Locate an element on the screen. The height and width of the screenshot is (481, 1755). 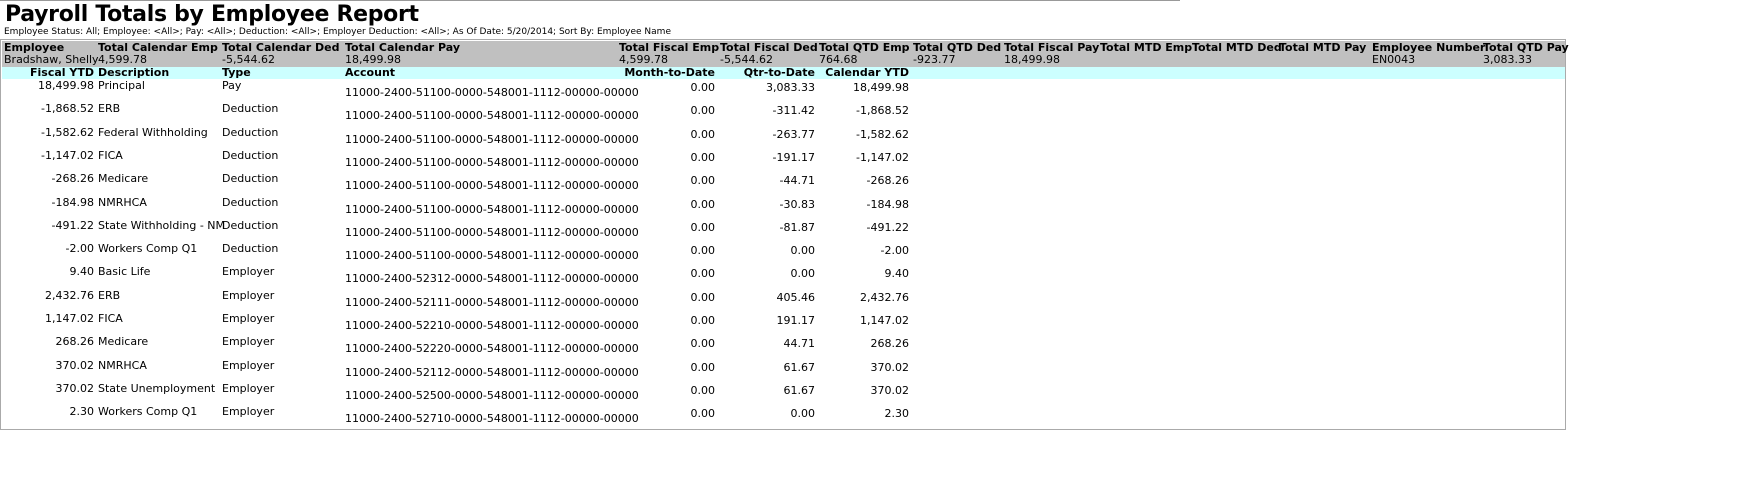
row-calendar-ytd: 370.02 is located at coordinates (890, 390).